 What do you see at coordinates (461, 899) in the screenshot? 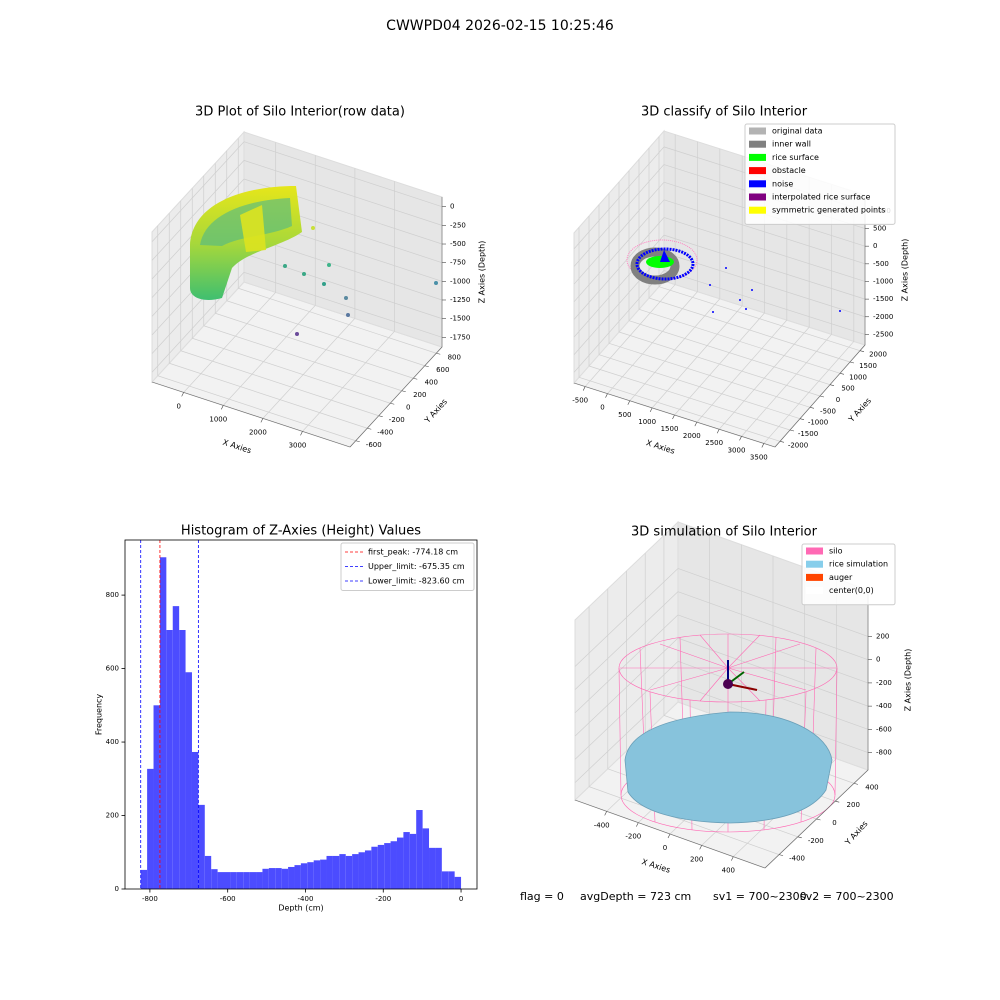
I see `x-tick-label: 0` at bounding box center [461, 899].